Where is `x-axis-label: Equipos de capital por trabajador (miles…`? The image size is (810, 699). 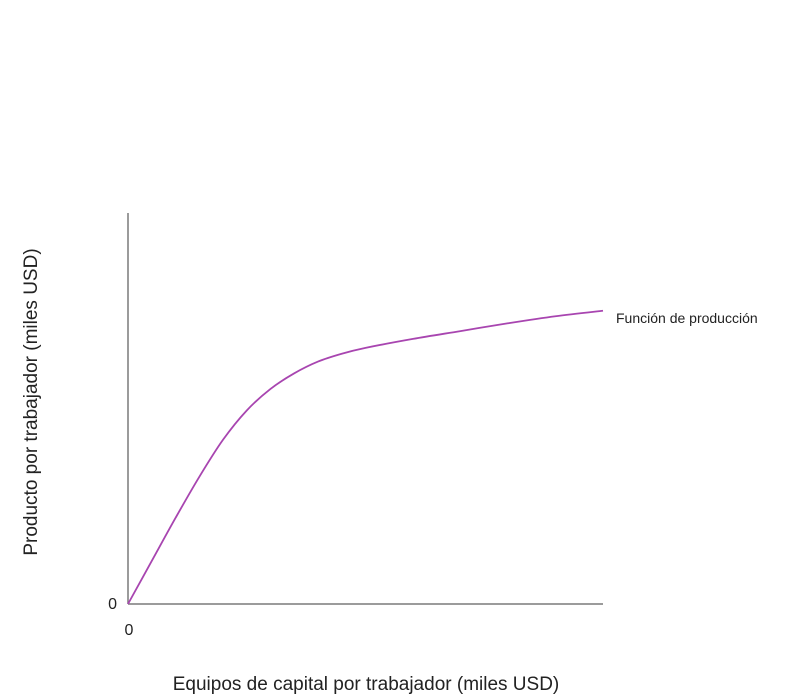 x-axis-label: Equipos de capital por trabajador (miles… is located at coordinates (366, 684).